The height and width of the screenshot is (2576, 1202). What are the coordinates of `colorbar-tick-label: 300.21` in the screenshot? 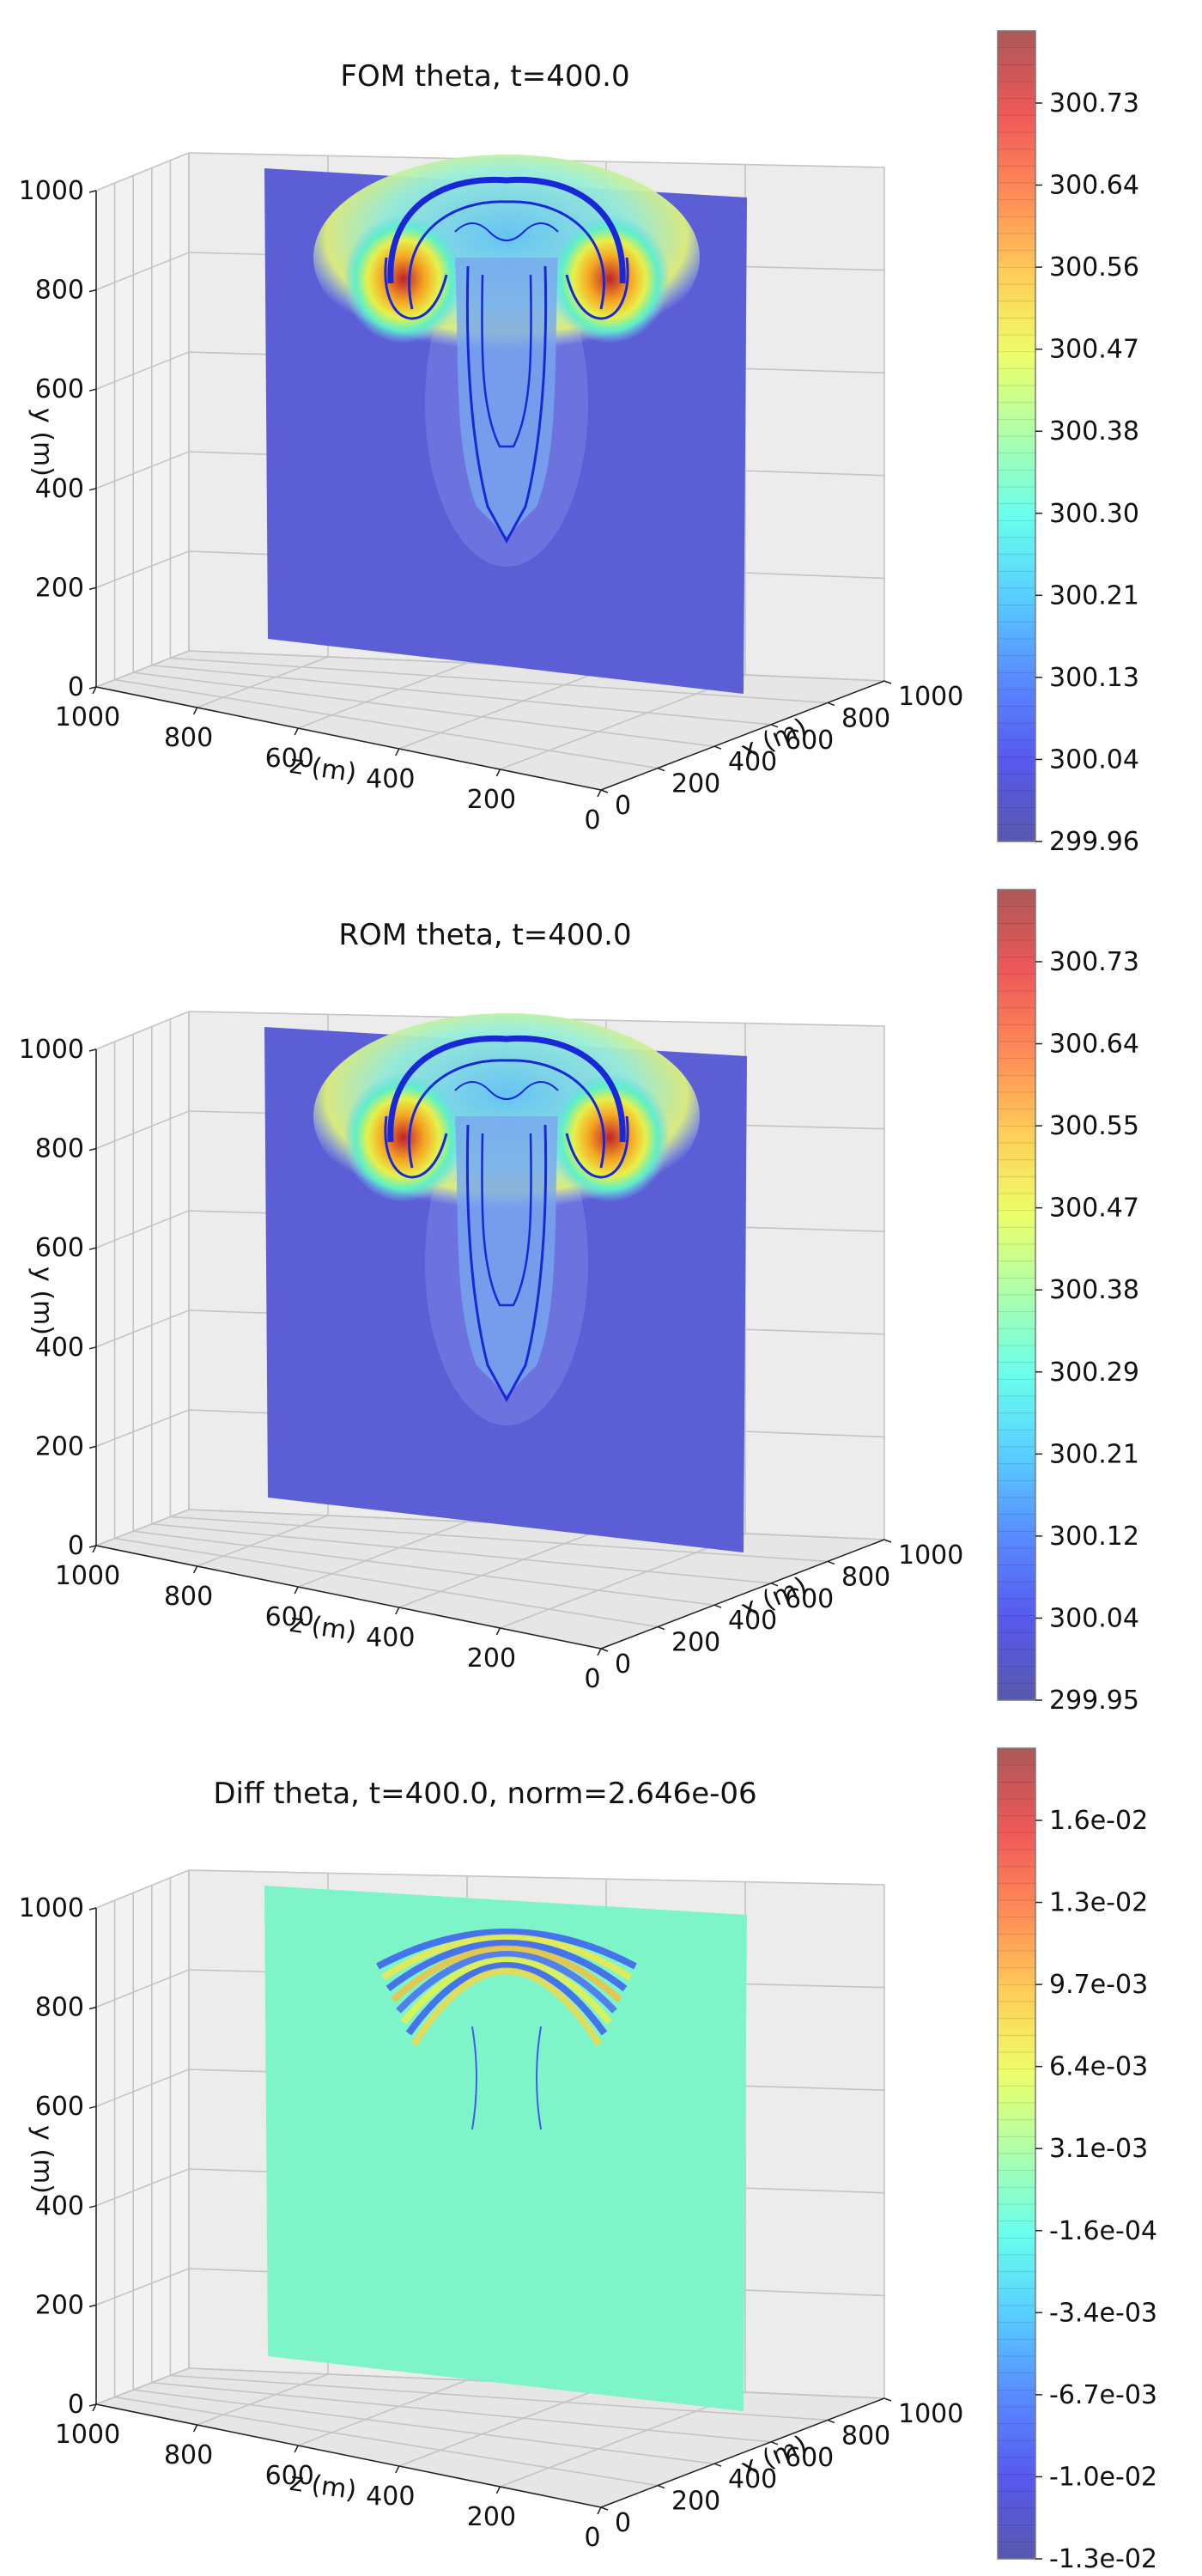 It's located at (1094, 1454).